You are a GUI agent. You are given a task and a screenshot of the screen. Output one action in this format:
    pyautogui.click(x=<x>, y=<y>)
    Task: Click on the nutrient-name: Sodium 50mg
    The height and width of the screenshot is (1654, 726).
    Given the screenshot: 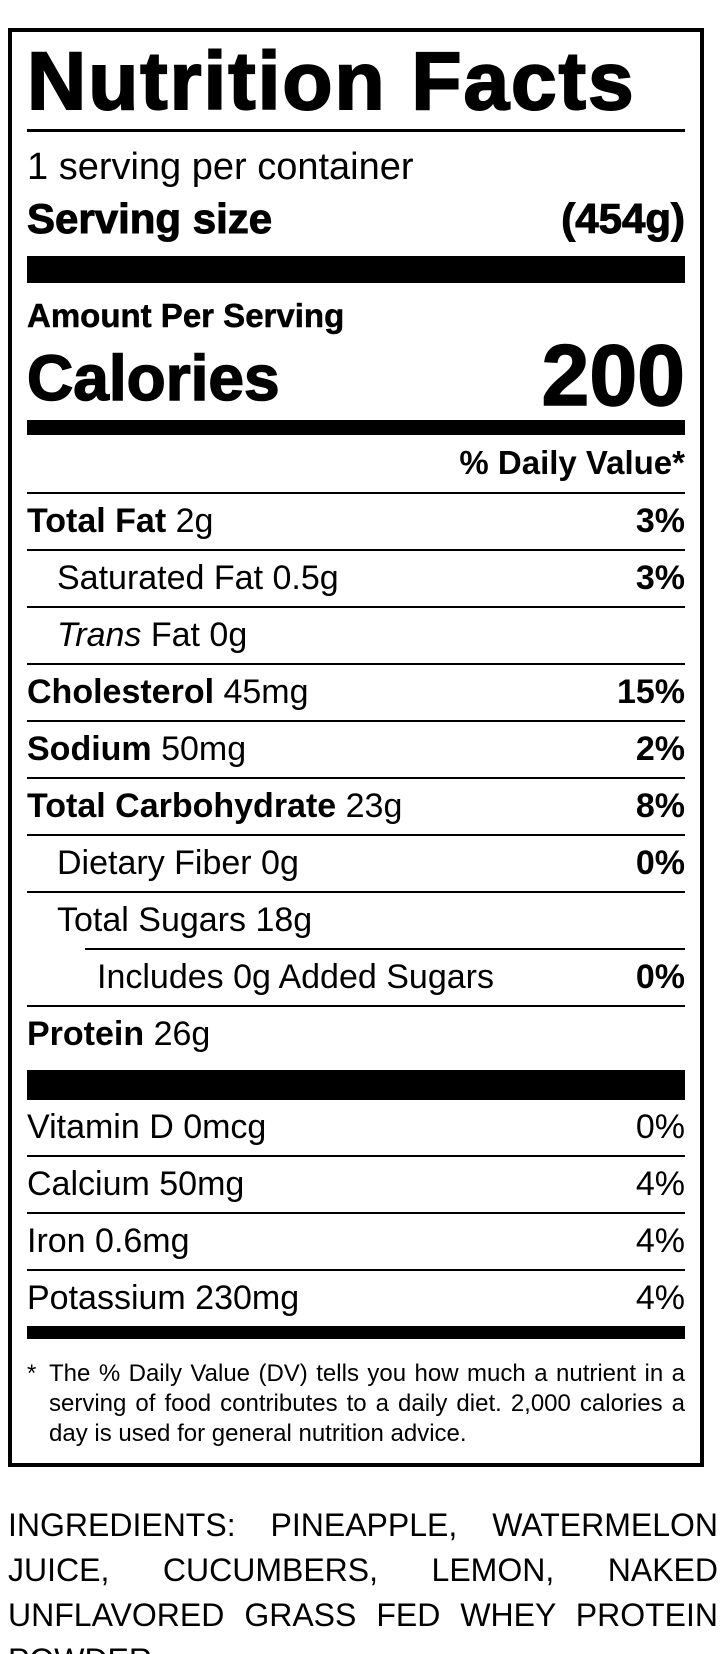 What is the action you would take?
    pyautogui.click(x=137, y=749)
    